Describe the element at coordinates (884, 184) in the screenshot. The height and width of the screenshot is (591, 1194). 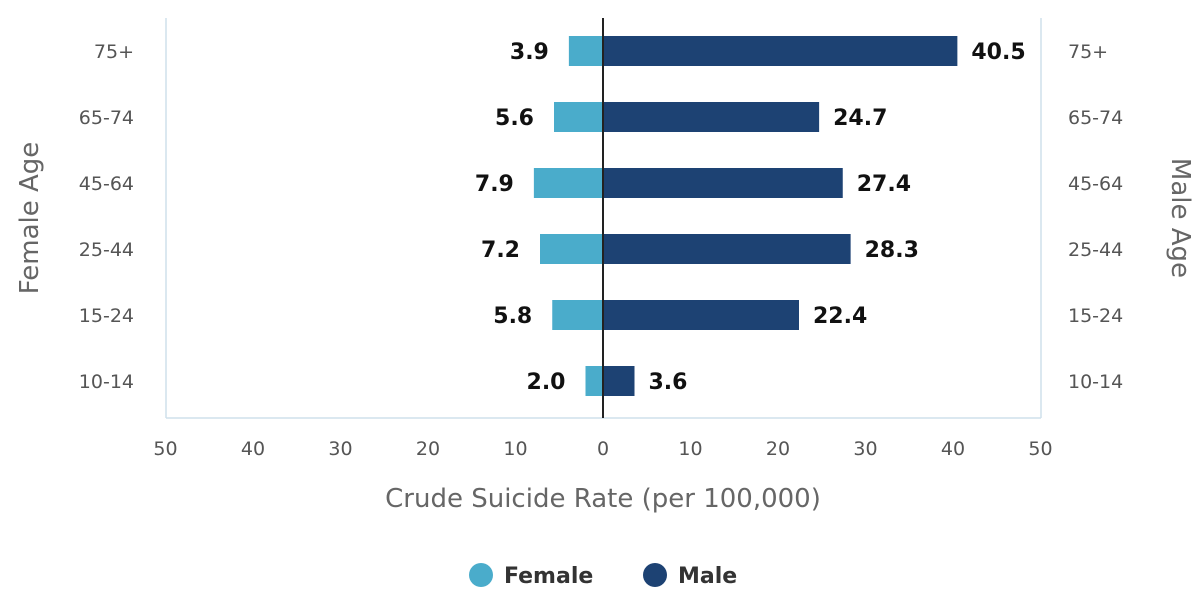
I see `male-value-label: 27.4` at that location.